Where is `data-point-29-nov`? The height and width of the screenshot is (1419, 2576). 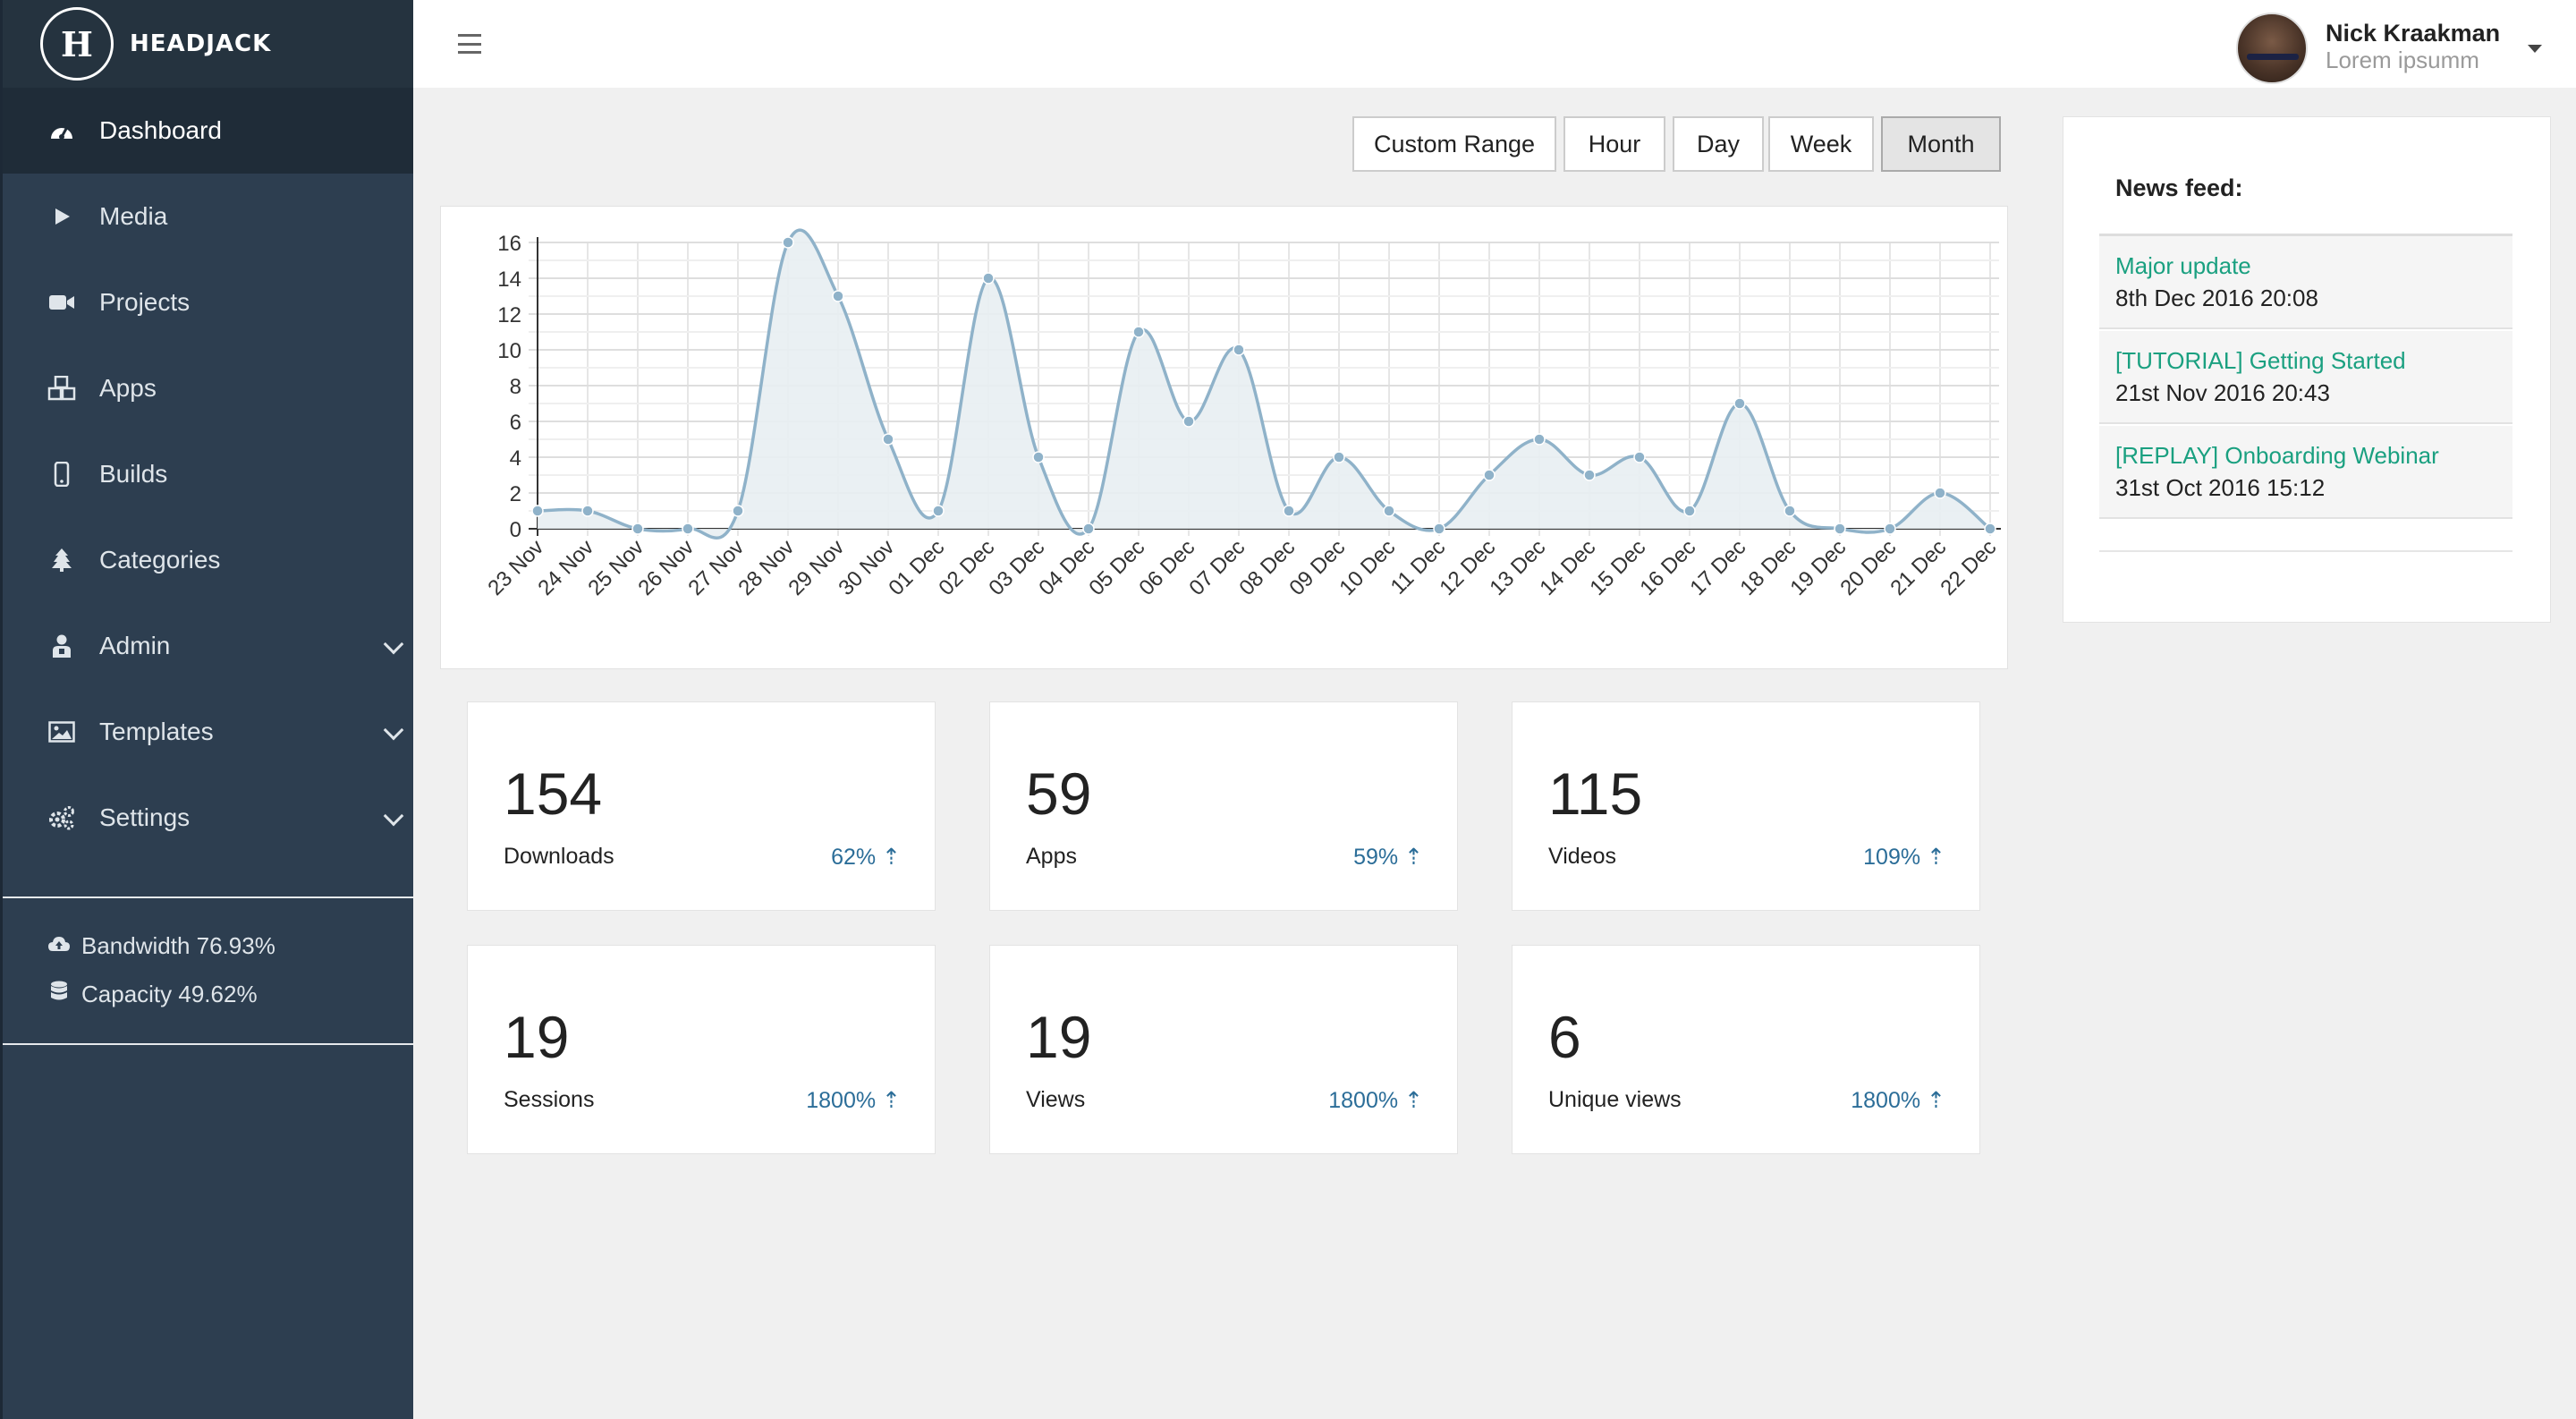
data-point-29-nov is located at coordinates (838, 296).